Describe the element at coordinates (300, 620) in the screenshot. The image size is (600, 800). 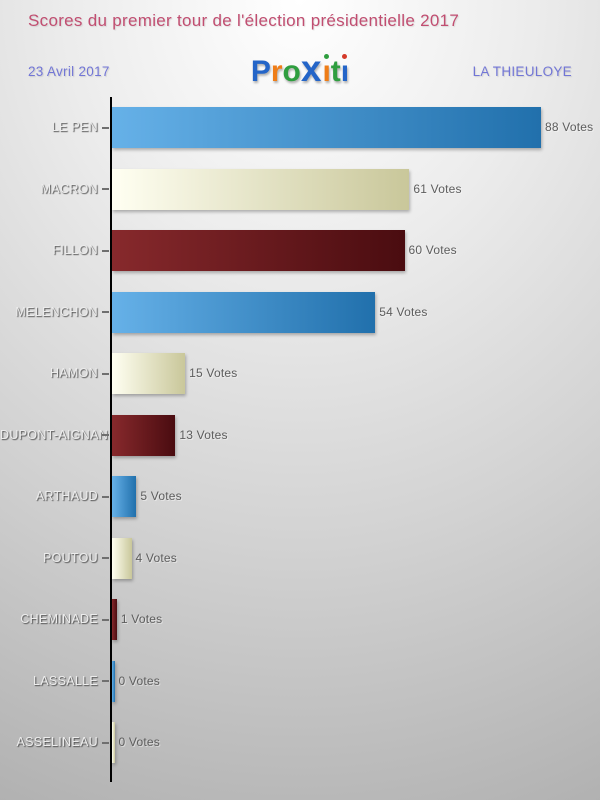
I see `bar-row: CHEMINADE 1 Votes` at that location.